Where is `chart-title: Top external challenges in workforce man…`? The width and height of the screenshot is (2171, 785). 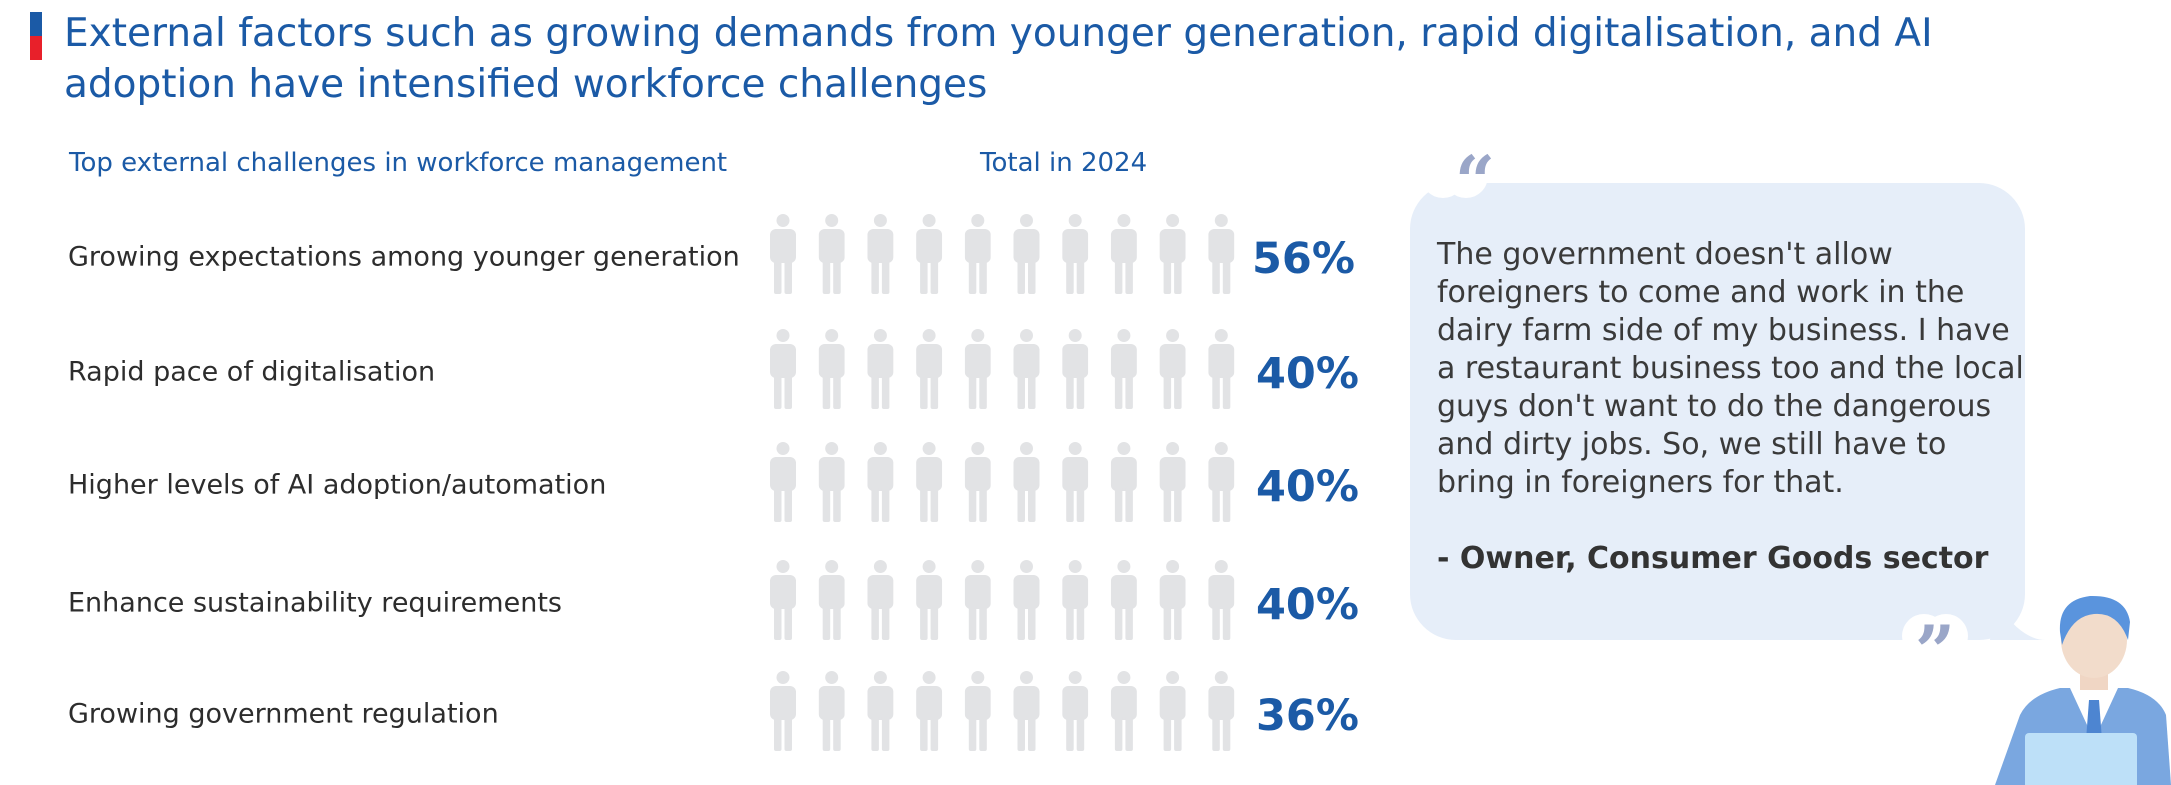
chart-title: Top external challenges in workforce man… is located at coordinates (398, 163).